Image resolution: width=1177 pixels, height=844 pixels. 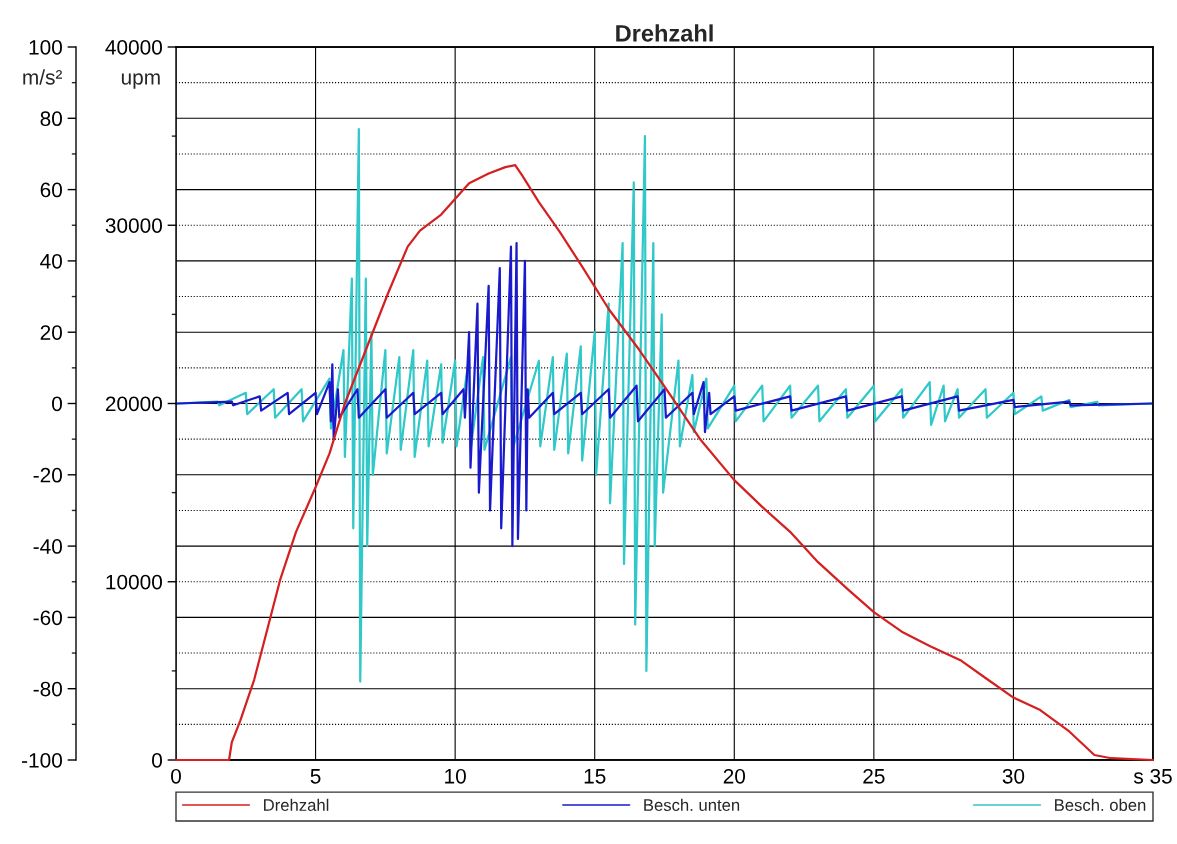 I want to click on y-tick-label: -40, so click(x=47, y=546).